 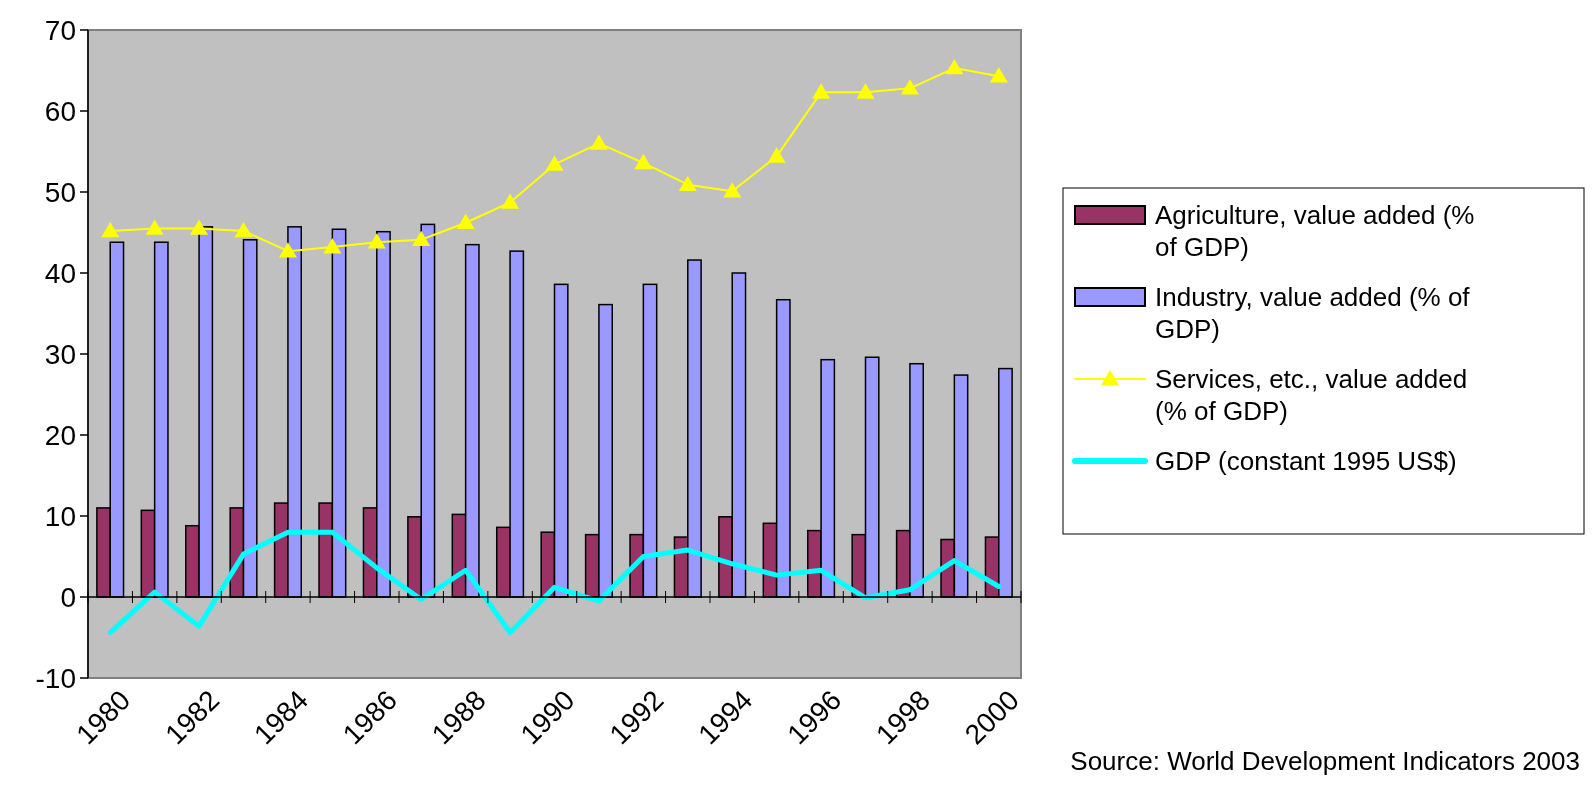 I want to click on y-tick-label: 60, so click(x=60, y=111).